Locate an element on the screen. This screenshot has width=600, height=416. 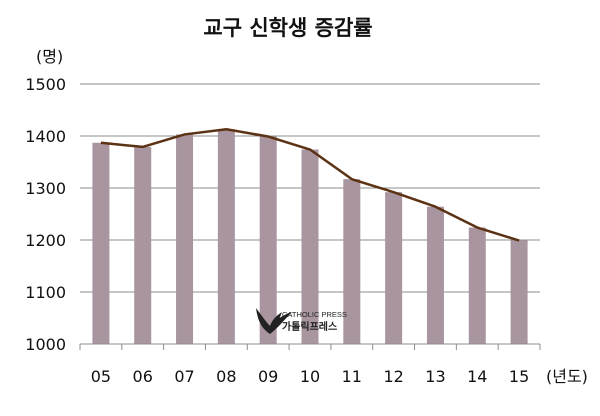
x-tick-label: 15 is located at coordinates (519, 376).